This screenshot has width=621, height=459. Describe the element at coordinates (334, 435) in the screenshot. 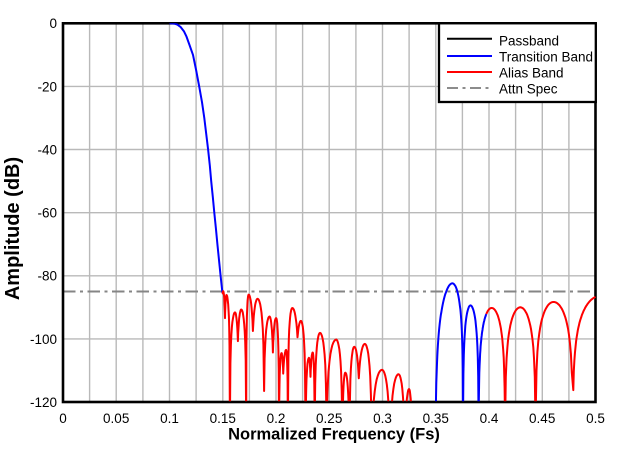

I see `svg-text: Normalized Frequency (Fs)` at that location.